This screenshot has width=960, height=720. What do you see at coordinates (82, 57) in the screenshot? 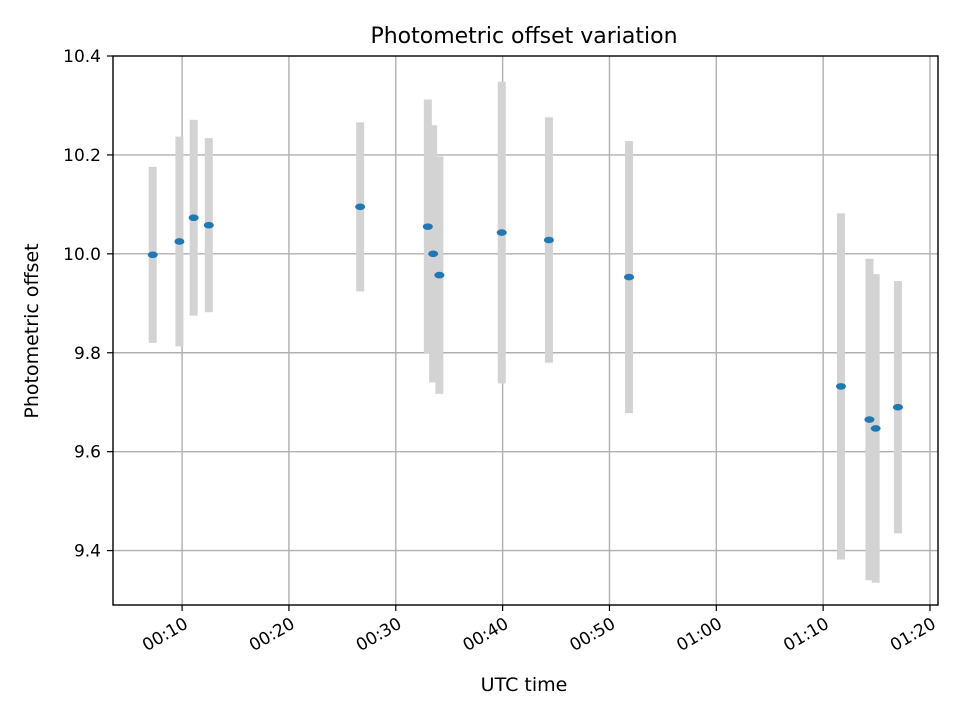
I see `y-tick-label: 10.4` at bounding box center [82, 57].